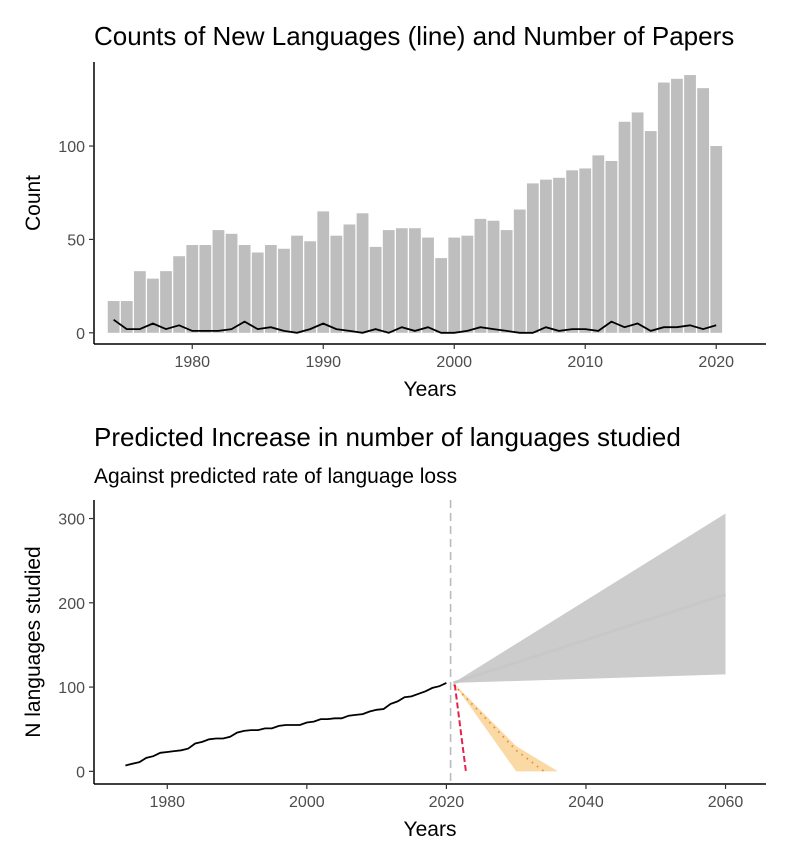  Describe the element at coordinates (586, 802) in the screenshot. I see `chart2-x-tick-label: 2040` at that location.